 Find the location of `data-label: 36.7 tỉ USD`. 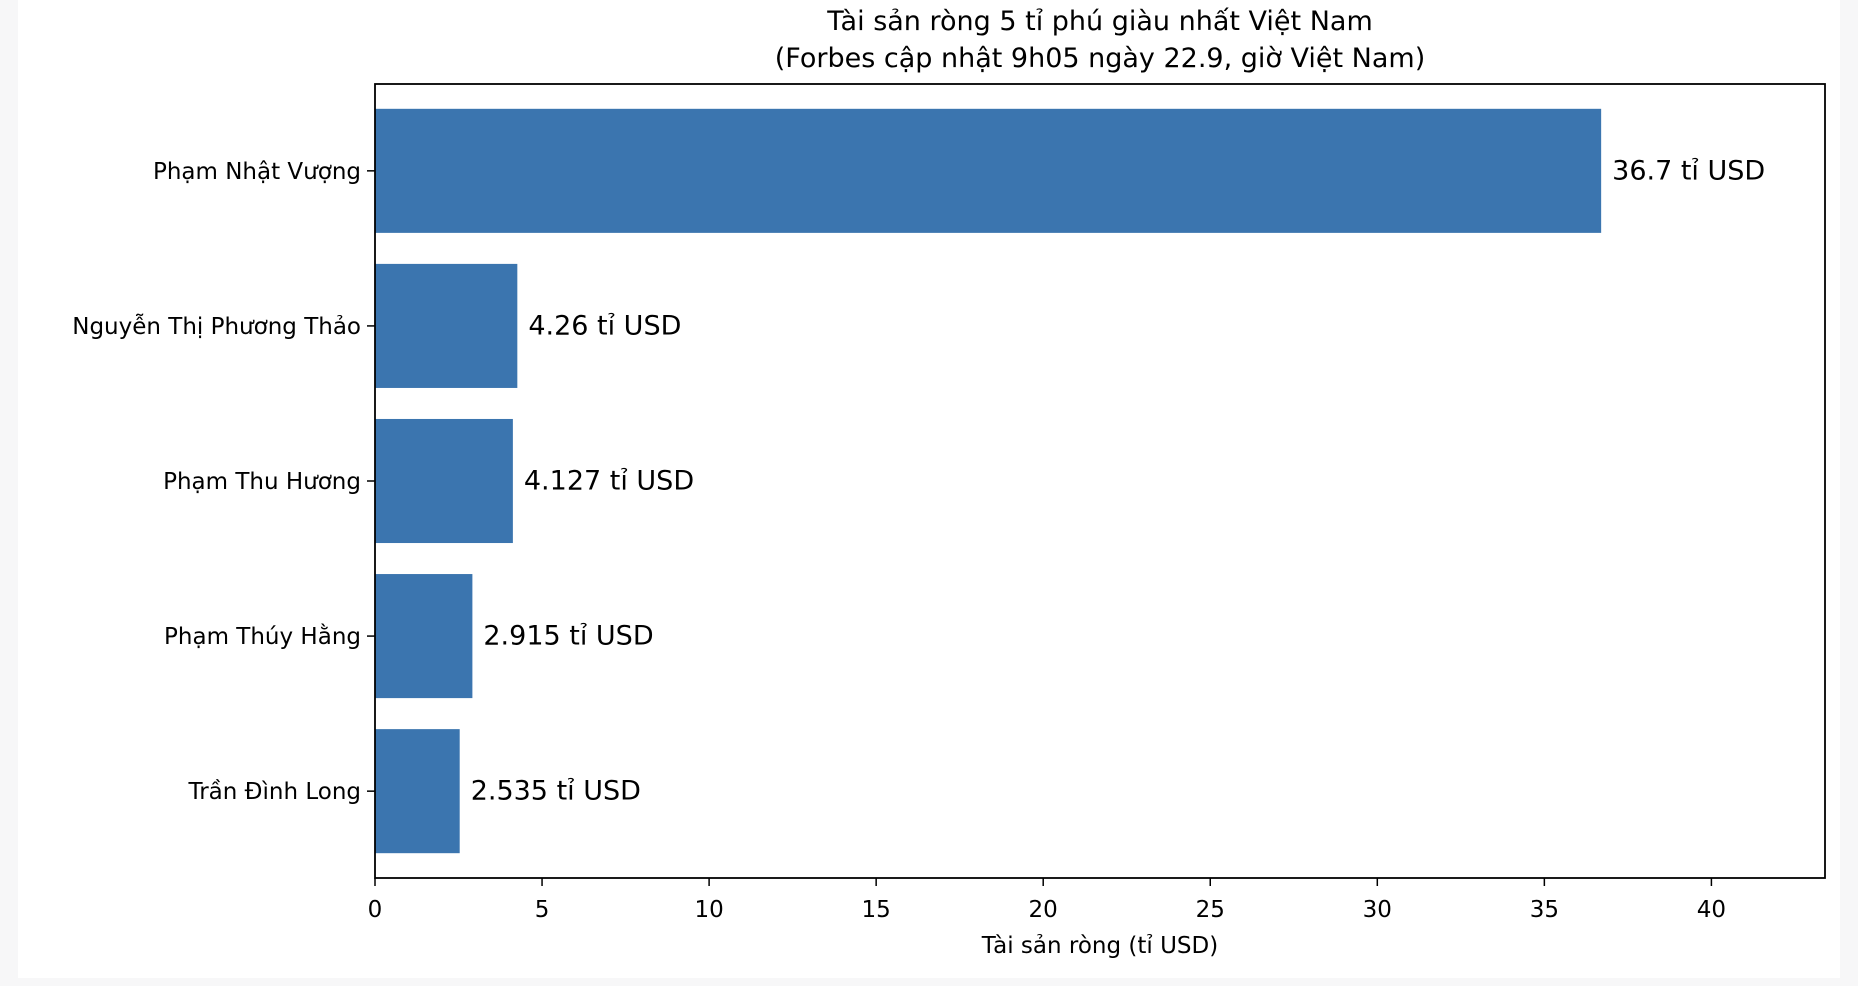

data-label: 36.7 tỉ USD is located at coordinates (1688, 170).